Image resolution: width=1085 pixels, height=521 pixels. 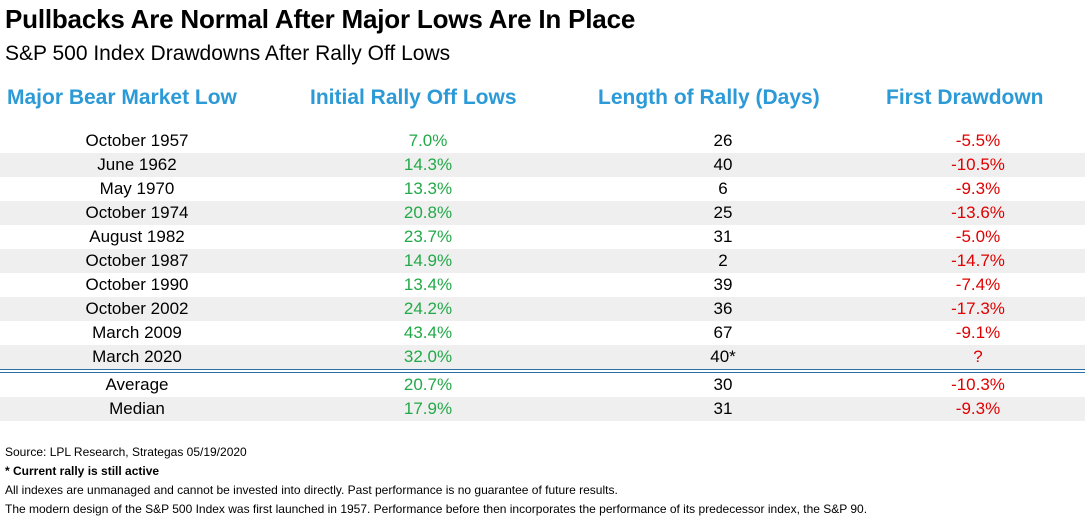 What do you see at coordinates (978, 236) in the screenshot?
I see `cell-first-drawdown: -5.0%` at bounding box center [978, 236].